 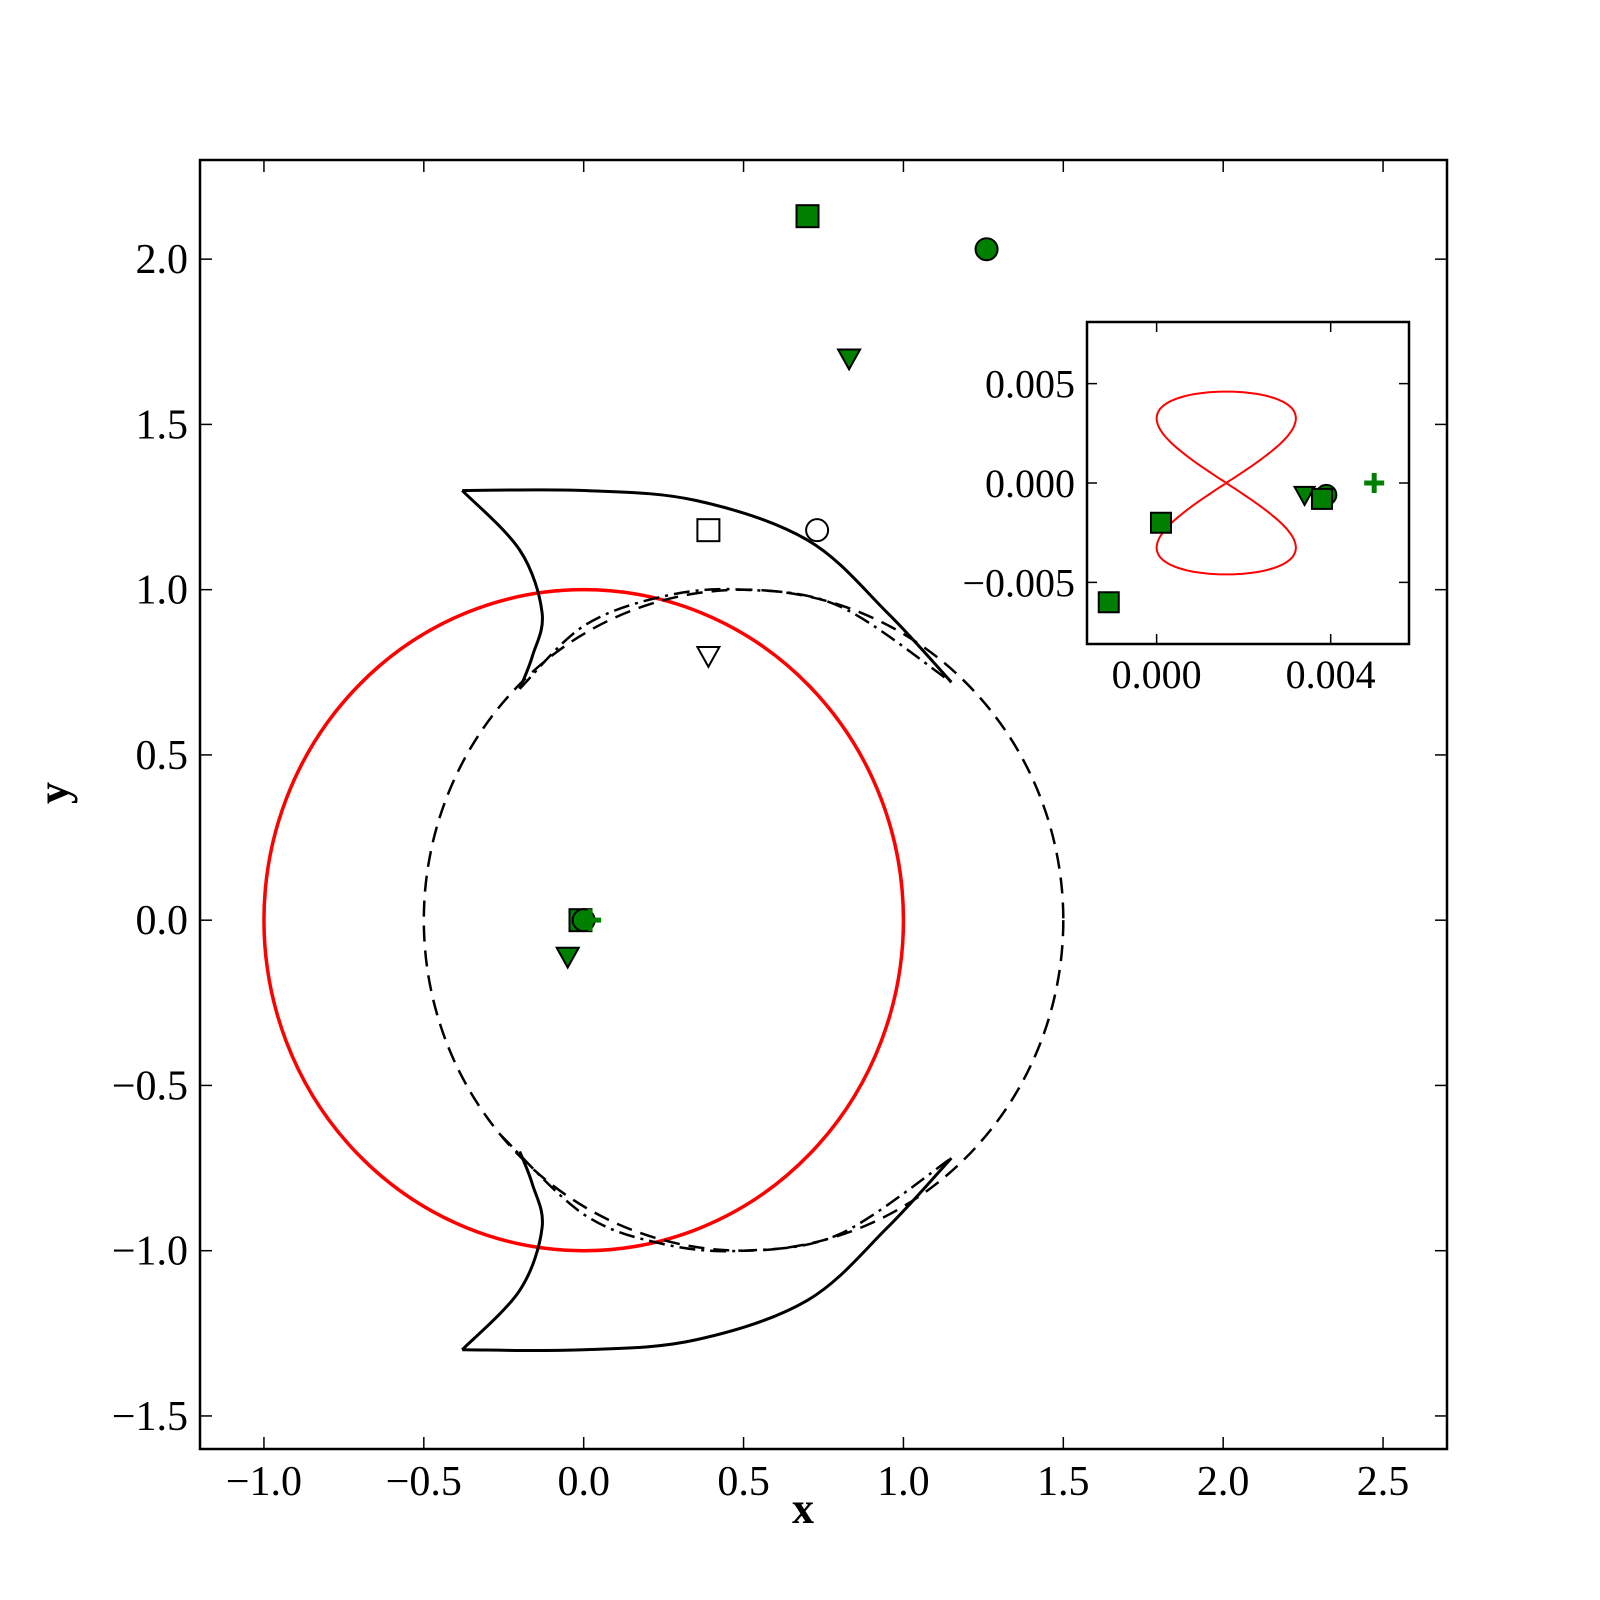 I want to click on main-x-tick-label: 0.0, so click(x=583, y=1482).